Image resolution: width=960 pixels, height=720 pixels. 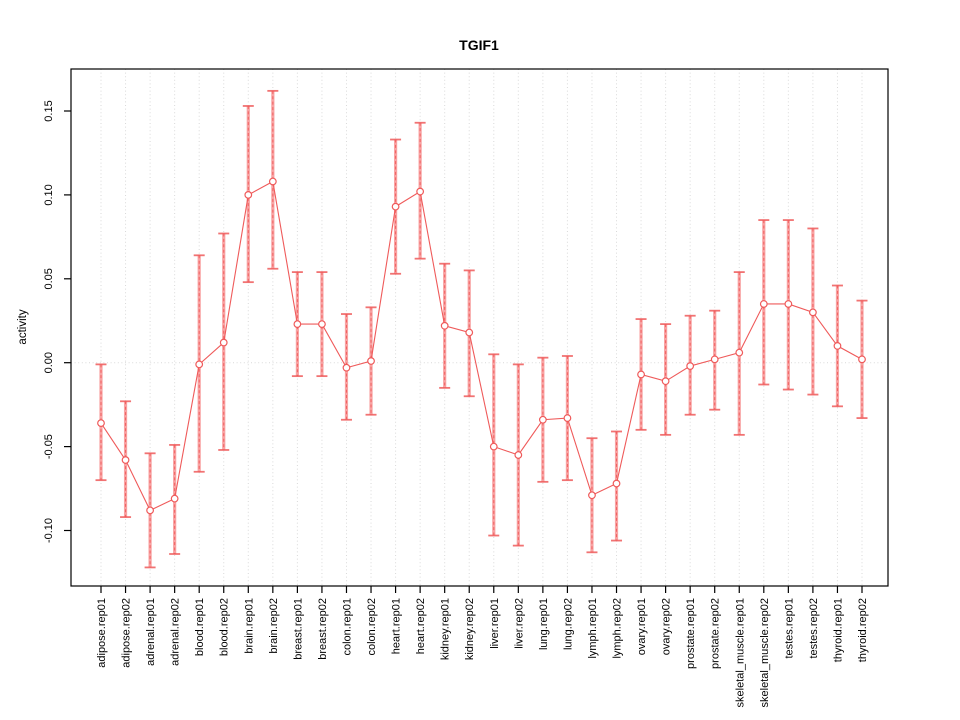 What do you see at coordinates (176, 632) in the screenshot?
I see `x-tick-label: adrenal.rep02` at bounding box center [176, 632].